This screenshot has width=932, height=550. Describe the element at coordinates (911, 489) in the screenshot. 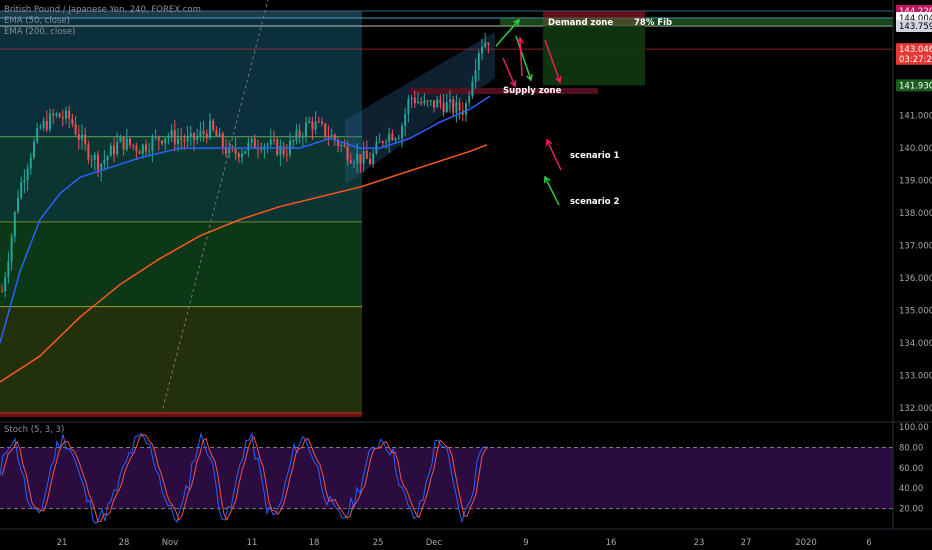

I see `stoch-tick-label: 40.00` at that location.